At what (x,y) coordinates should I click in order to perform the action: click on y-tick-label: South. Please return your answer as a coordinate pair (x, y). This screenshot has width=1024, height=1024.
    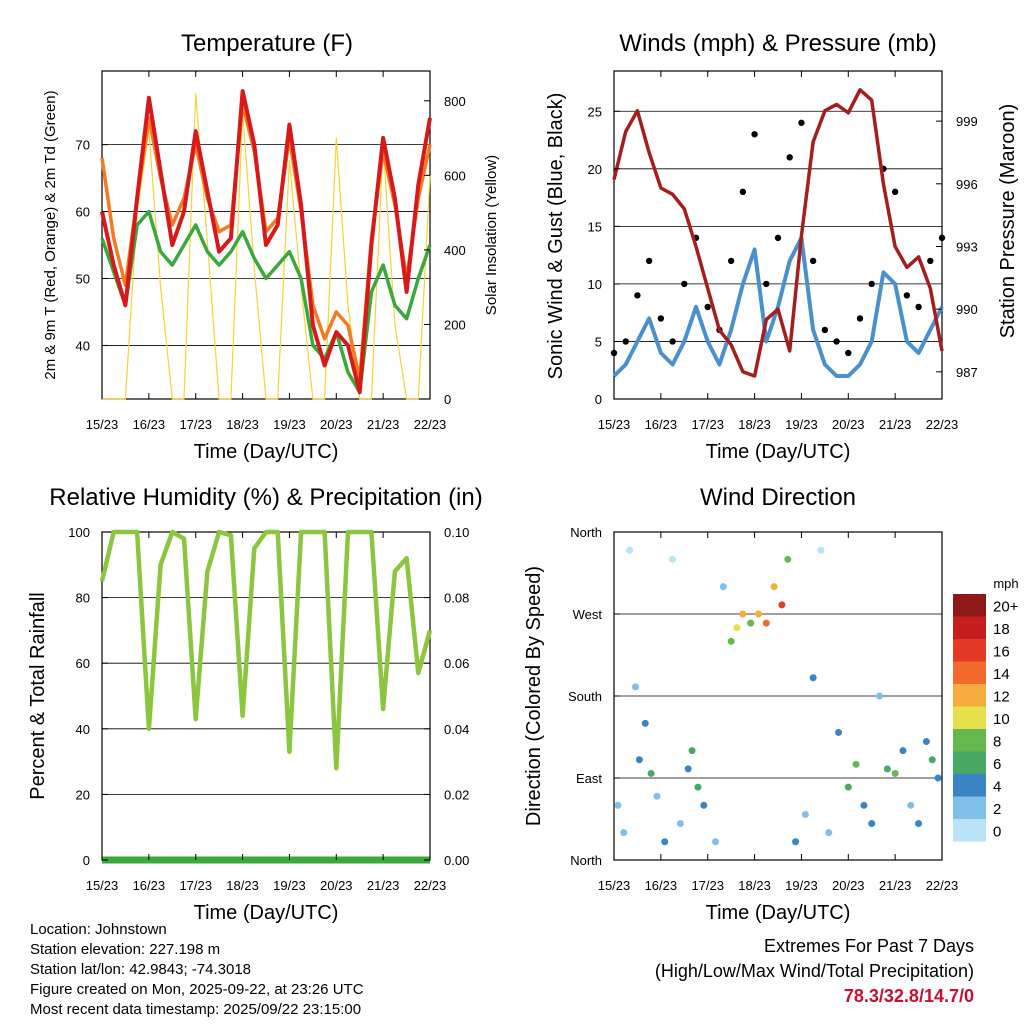
    Looking at the image, I should click on (585, 696).